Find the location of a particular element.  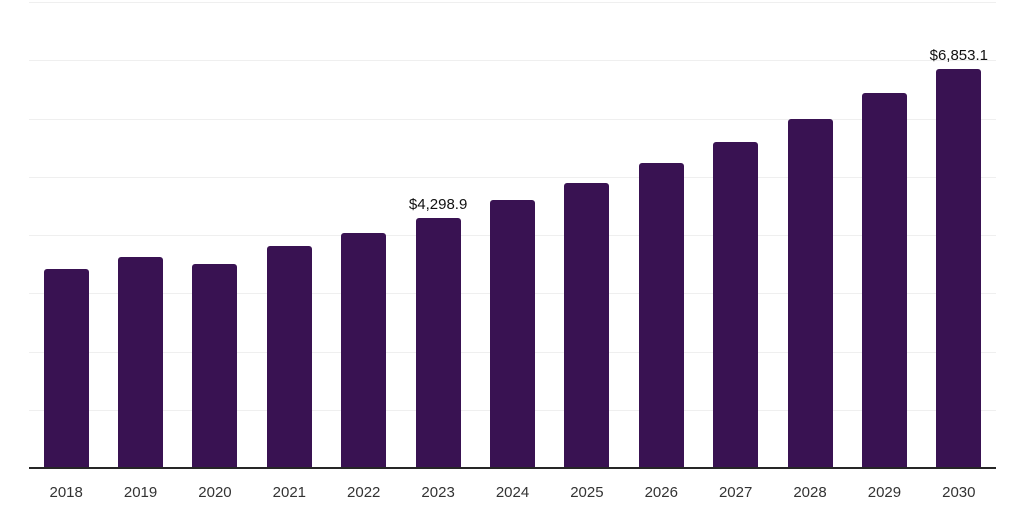

x-tick-label-2029: 2029 is located at coordinates (884, 492).